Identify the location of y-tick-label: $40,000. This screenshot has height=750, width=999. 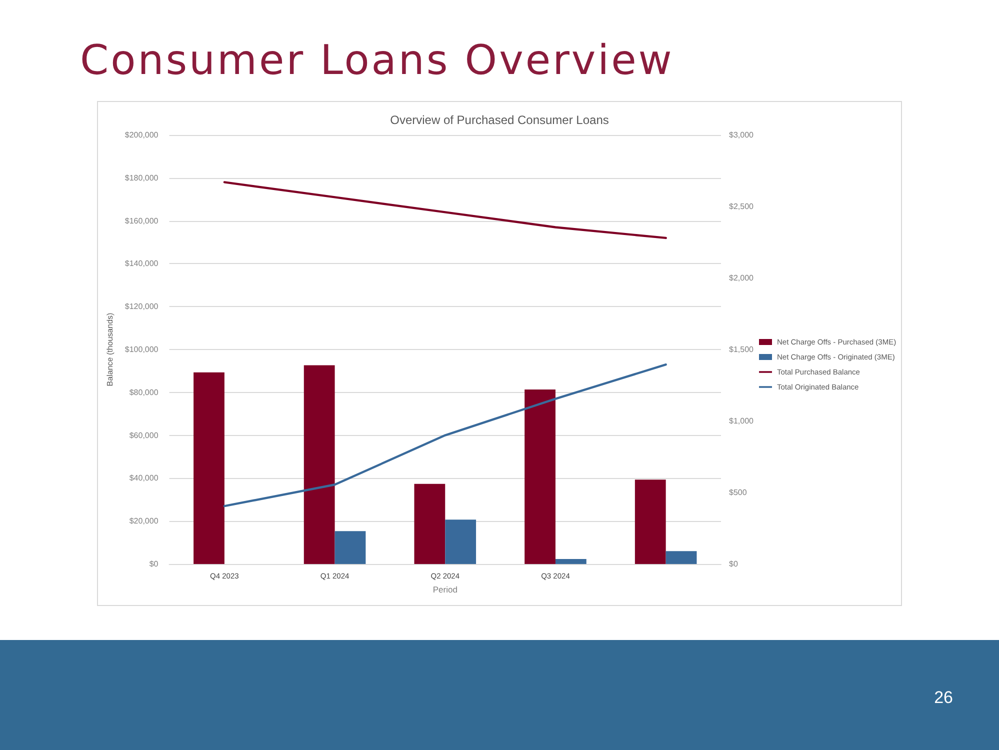
(144, 478).